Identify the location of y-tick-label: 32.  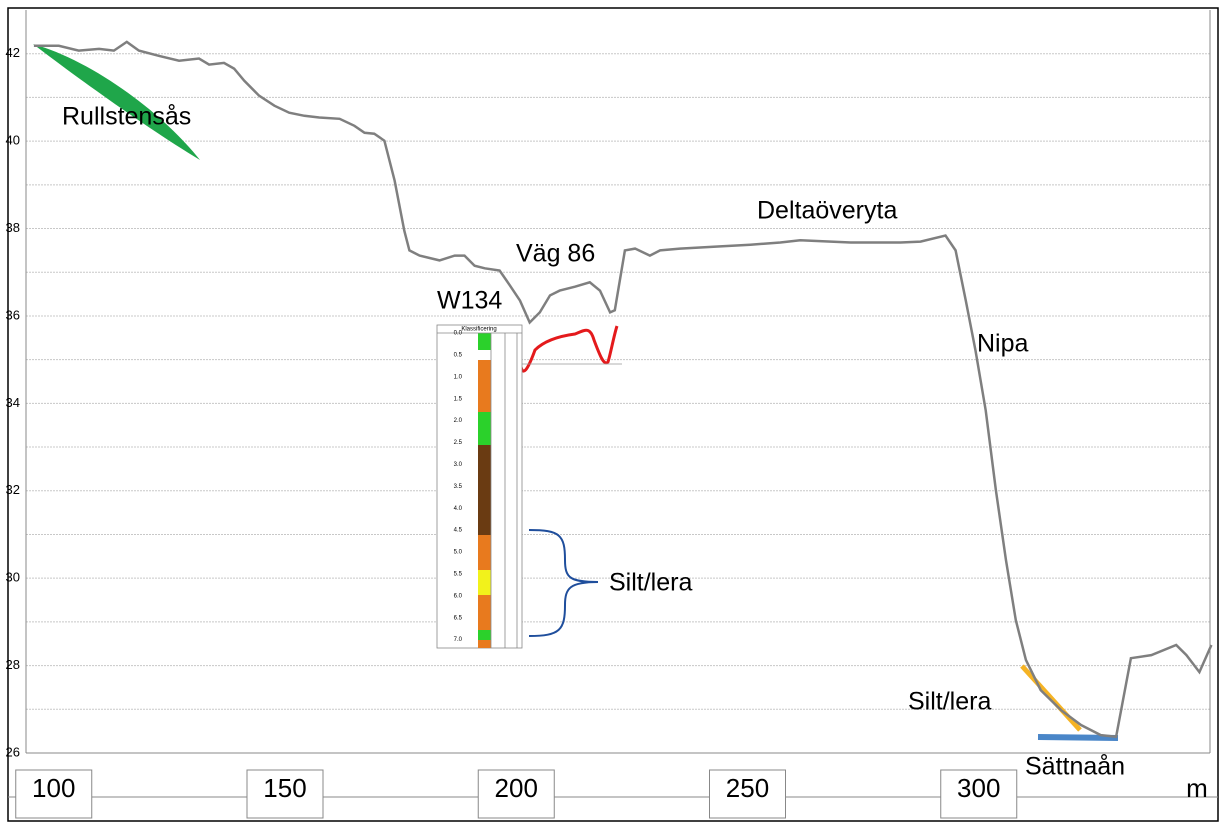
(13, 489).